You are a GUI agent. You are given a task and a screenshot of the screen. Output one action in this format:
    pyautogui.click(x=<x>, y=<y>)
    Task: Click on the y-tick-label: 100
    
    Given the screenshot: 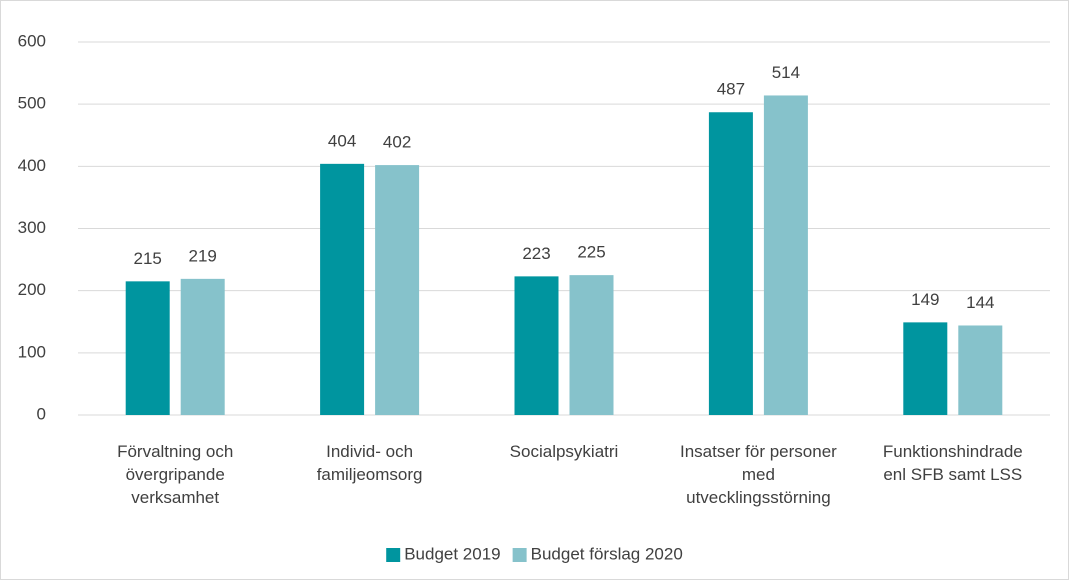 What is the action you would take?
    pyautogui.click(x=32, y=351)
    